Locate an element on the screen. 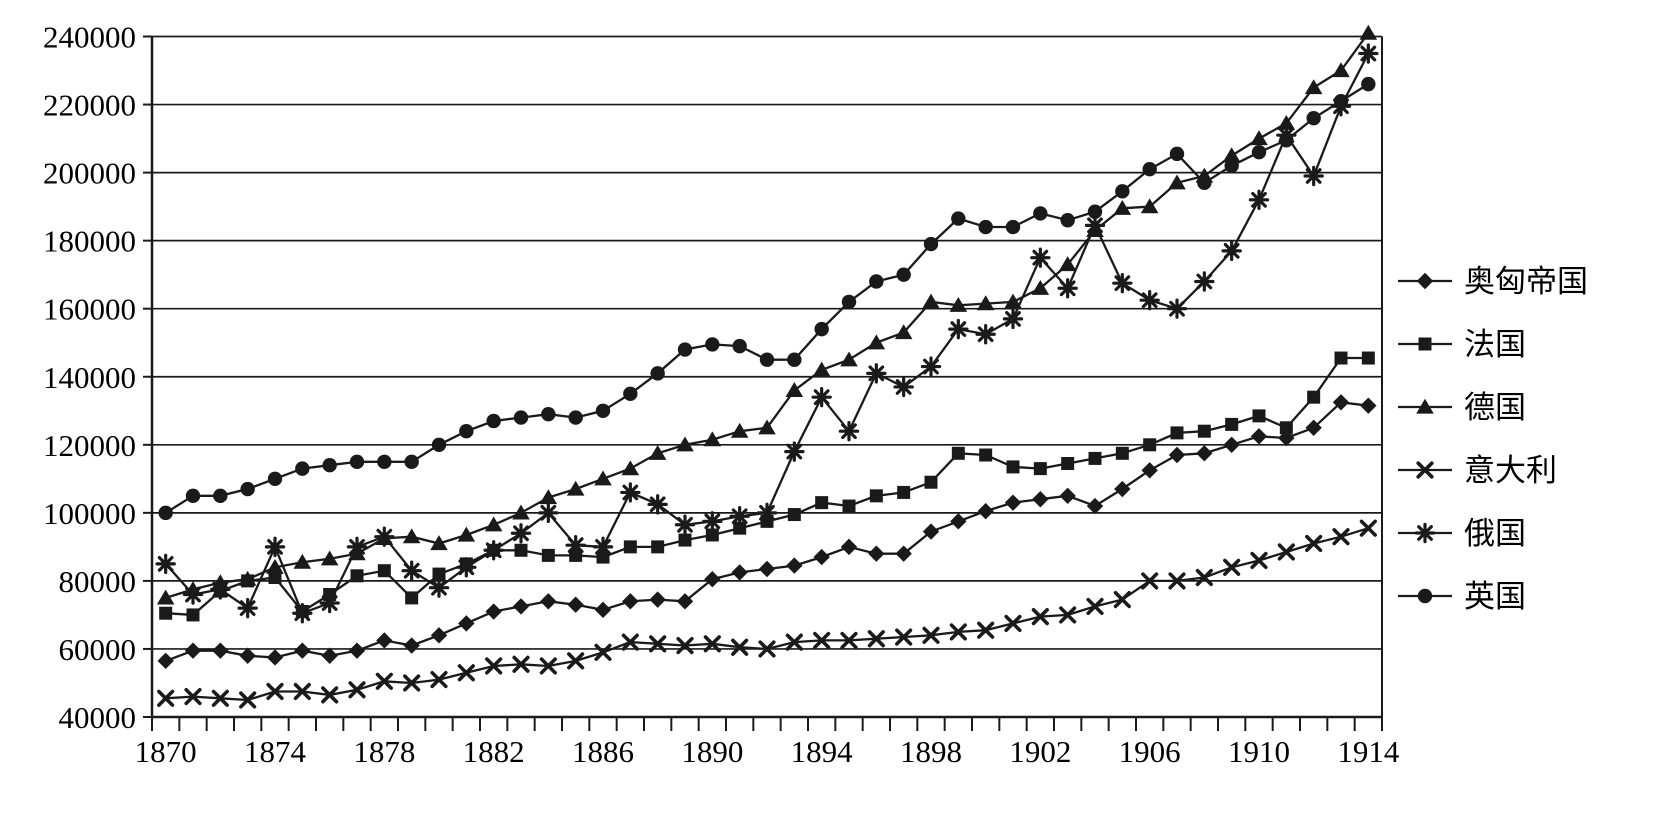 The image size is (1663, 813). legend-item-russia: 俄国 is located at coordinates (1462, 533).